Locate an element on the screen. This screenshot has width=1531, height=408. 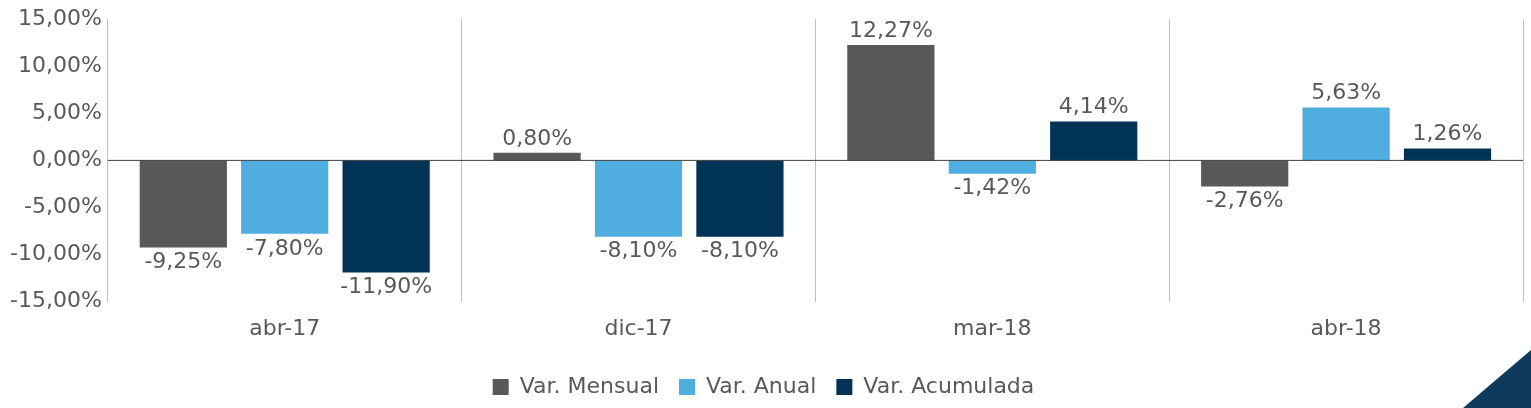
legend-label: Var. Acumulada is located at coordinates (949, 385).